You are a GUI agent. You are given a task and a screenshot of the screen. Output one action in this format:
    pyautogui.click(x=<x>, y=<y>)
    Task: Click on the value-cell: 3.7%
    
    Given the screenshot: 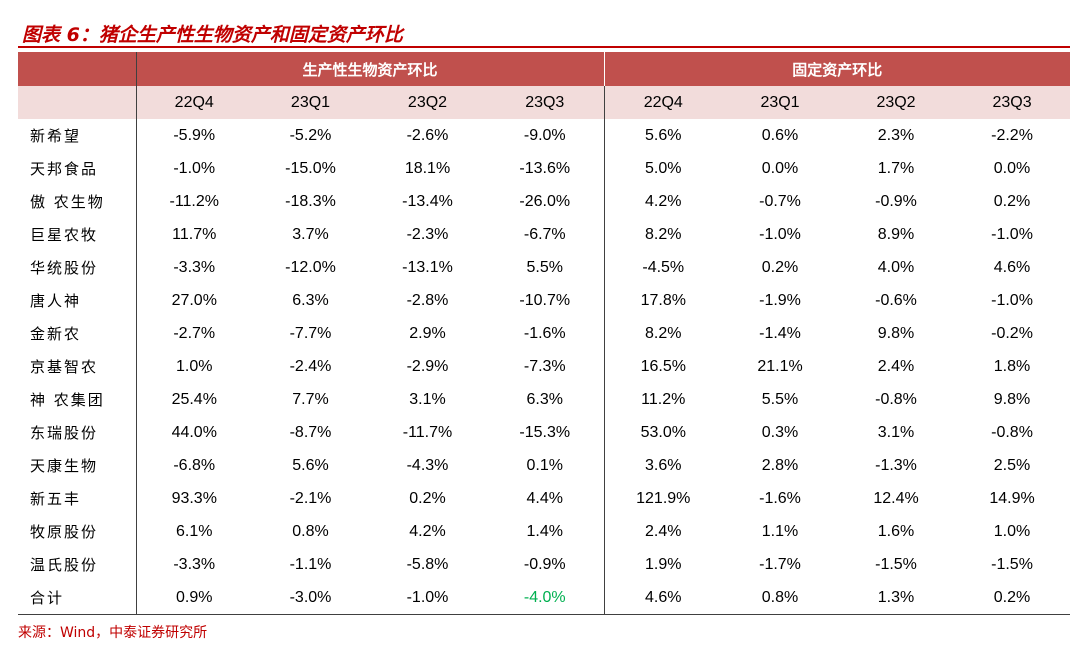 What is the action you would take?
    pyautogui.click(x=310, y=234)
    